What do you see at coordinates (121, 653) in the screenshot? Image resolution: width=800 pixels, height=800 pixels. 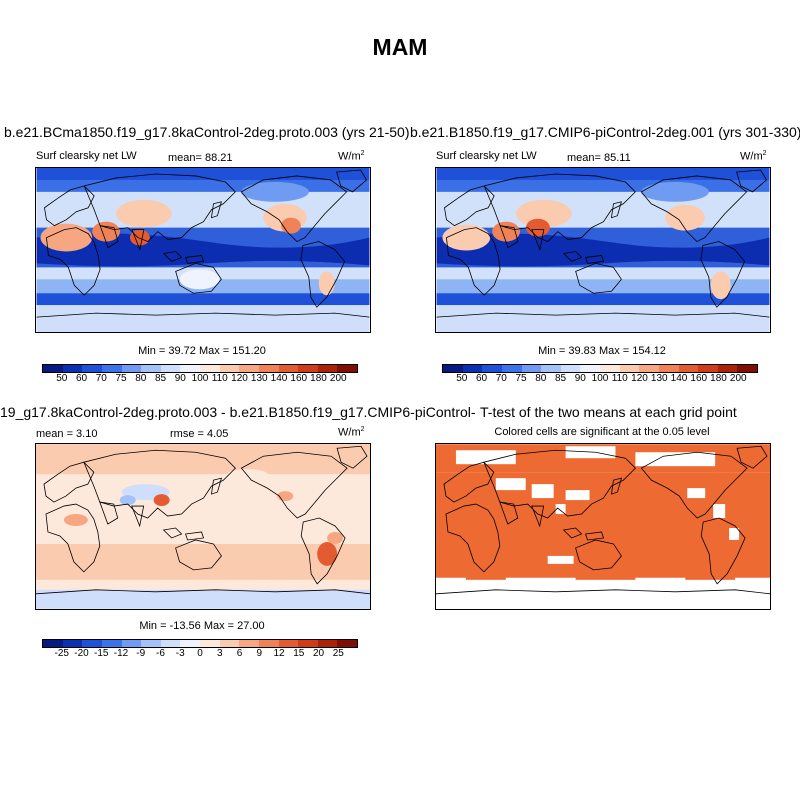 I see `colorbar-tick-label: -12` at bounding box center [121, 653].